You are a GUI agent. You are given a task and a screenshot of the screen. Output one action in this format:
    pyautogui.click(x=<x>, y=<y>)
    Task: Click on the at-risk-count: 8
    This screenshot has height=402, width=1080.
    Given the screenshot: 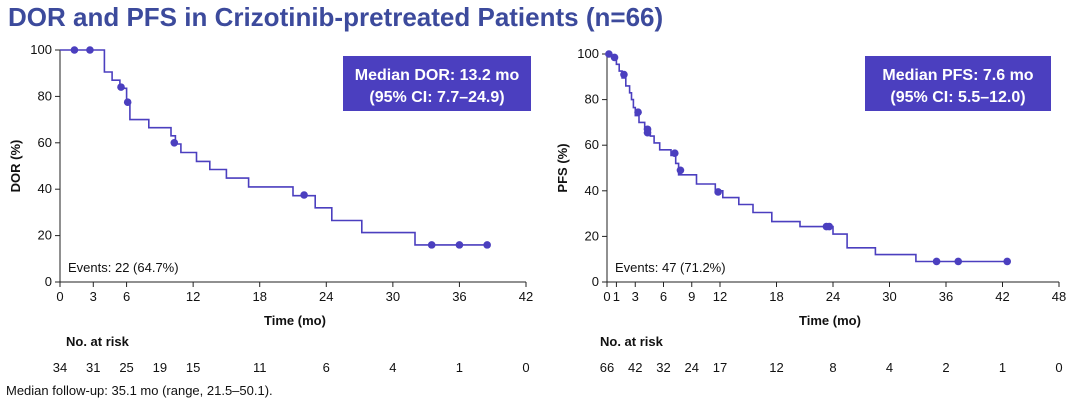 What is the action you would take?
    pyautogui.click(x=832, y=367)
    